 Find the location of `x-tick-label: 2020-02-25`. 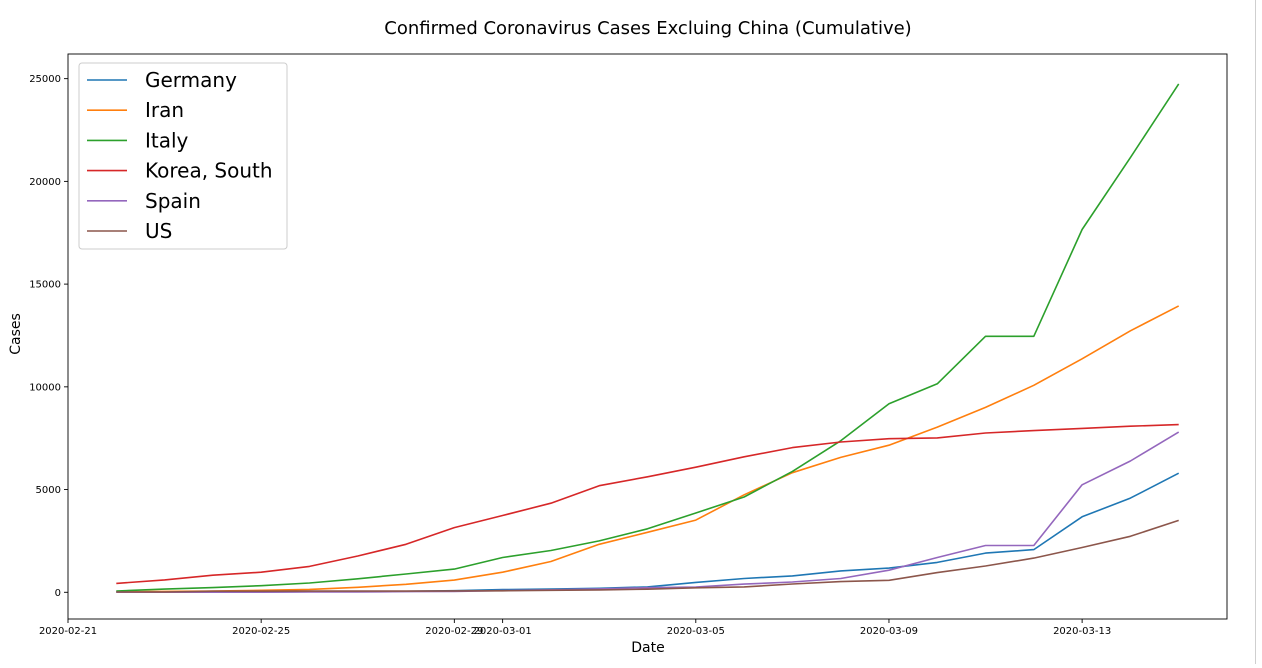

x-tick-label: 2020-02-25 is located at coordinates (261, 631).